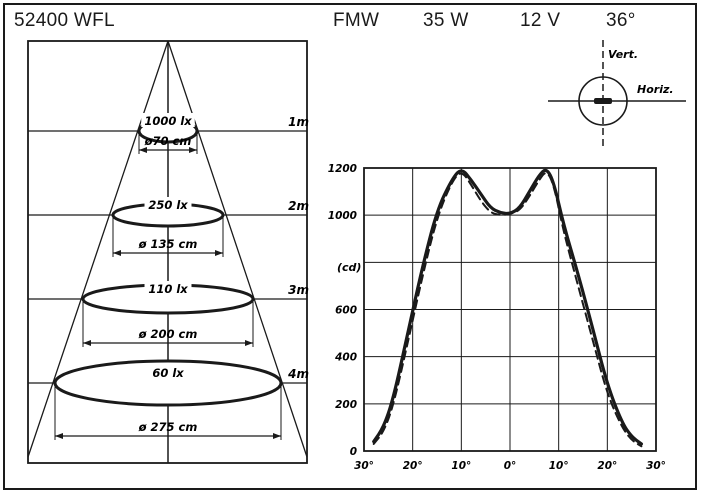  I want to click on lamp-code: FMW, so click(356, 20).